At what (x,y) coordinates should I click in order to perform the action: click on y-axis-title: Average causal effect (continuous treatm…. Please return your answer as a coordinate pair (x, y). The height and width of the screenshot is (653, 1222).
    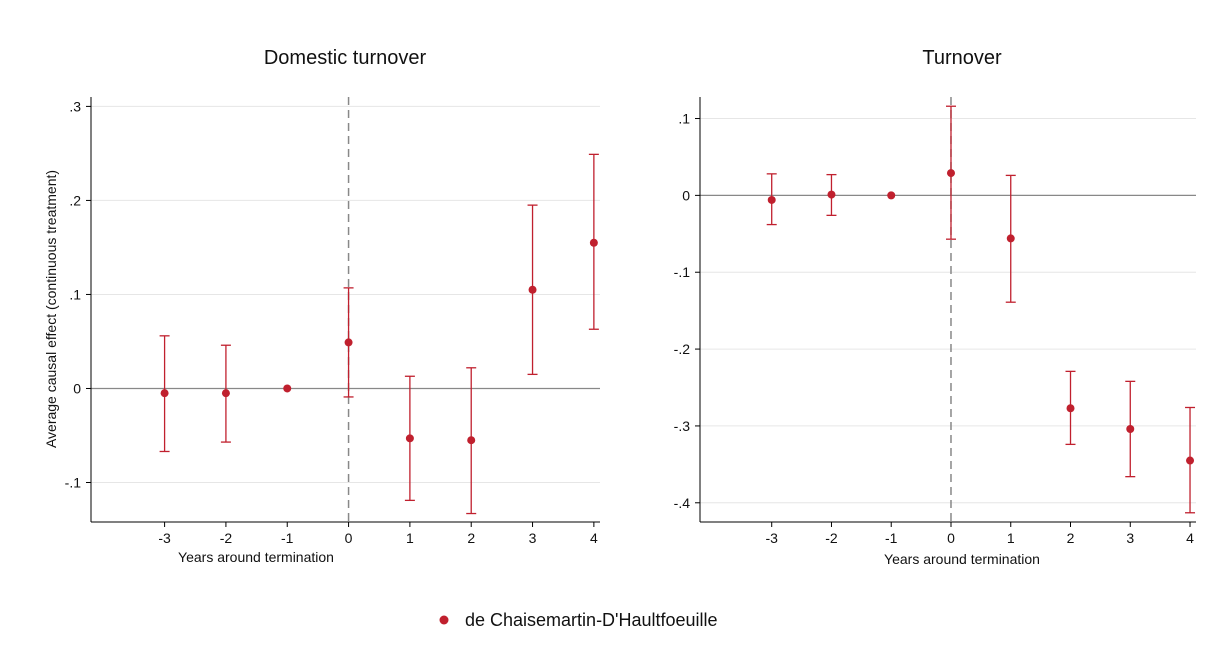
    Looking at the image, I should click on (51, 309).